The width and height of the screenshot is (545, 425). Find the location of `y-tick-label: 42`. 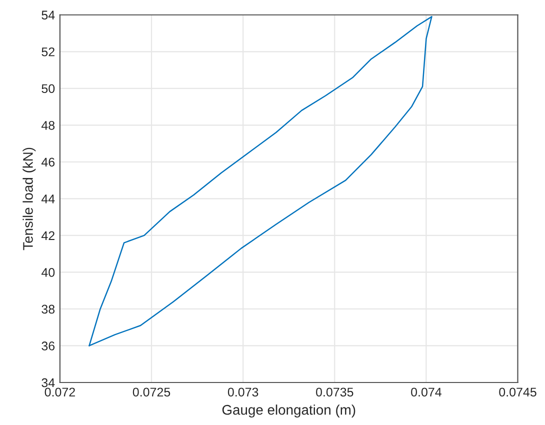

y-tick-label: 42 is located at coordinates (47, 235).